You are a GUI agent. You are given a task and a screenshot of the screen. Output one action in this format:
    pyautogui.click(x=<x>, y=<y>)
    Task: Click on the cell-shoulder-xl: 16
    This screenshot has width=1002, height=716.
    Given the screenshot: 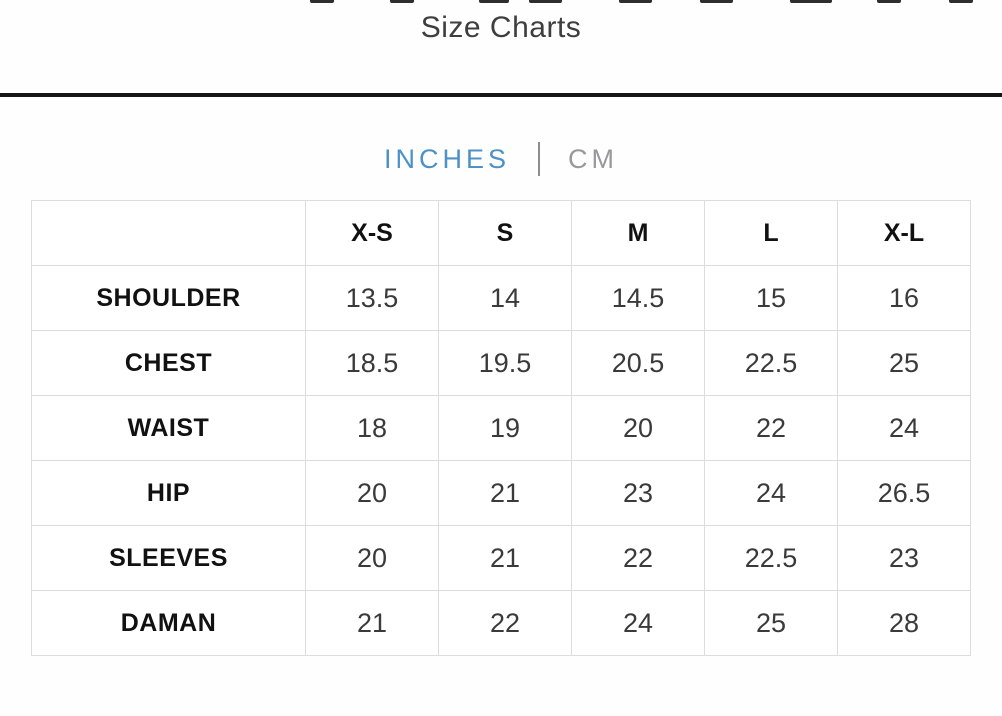 What is the action you would take?
    pyautogui.click(x=904, y=298)
    